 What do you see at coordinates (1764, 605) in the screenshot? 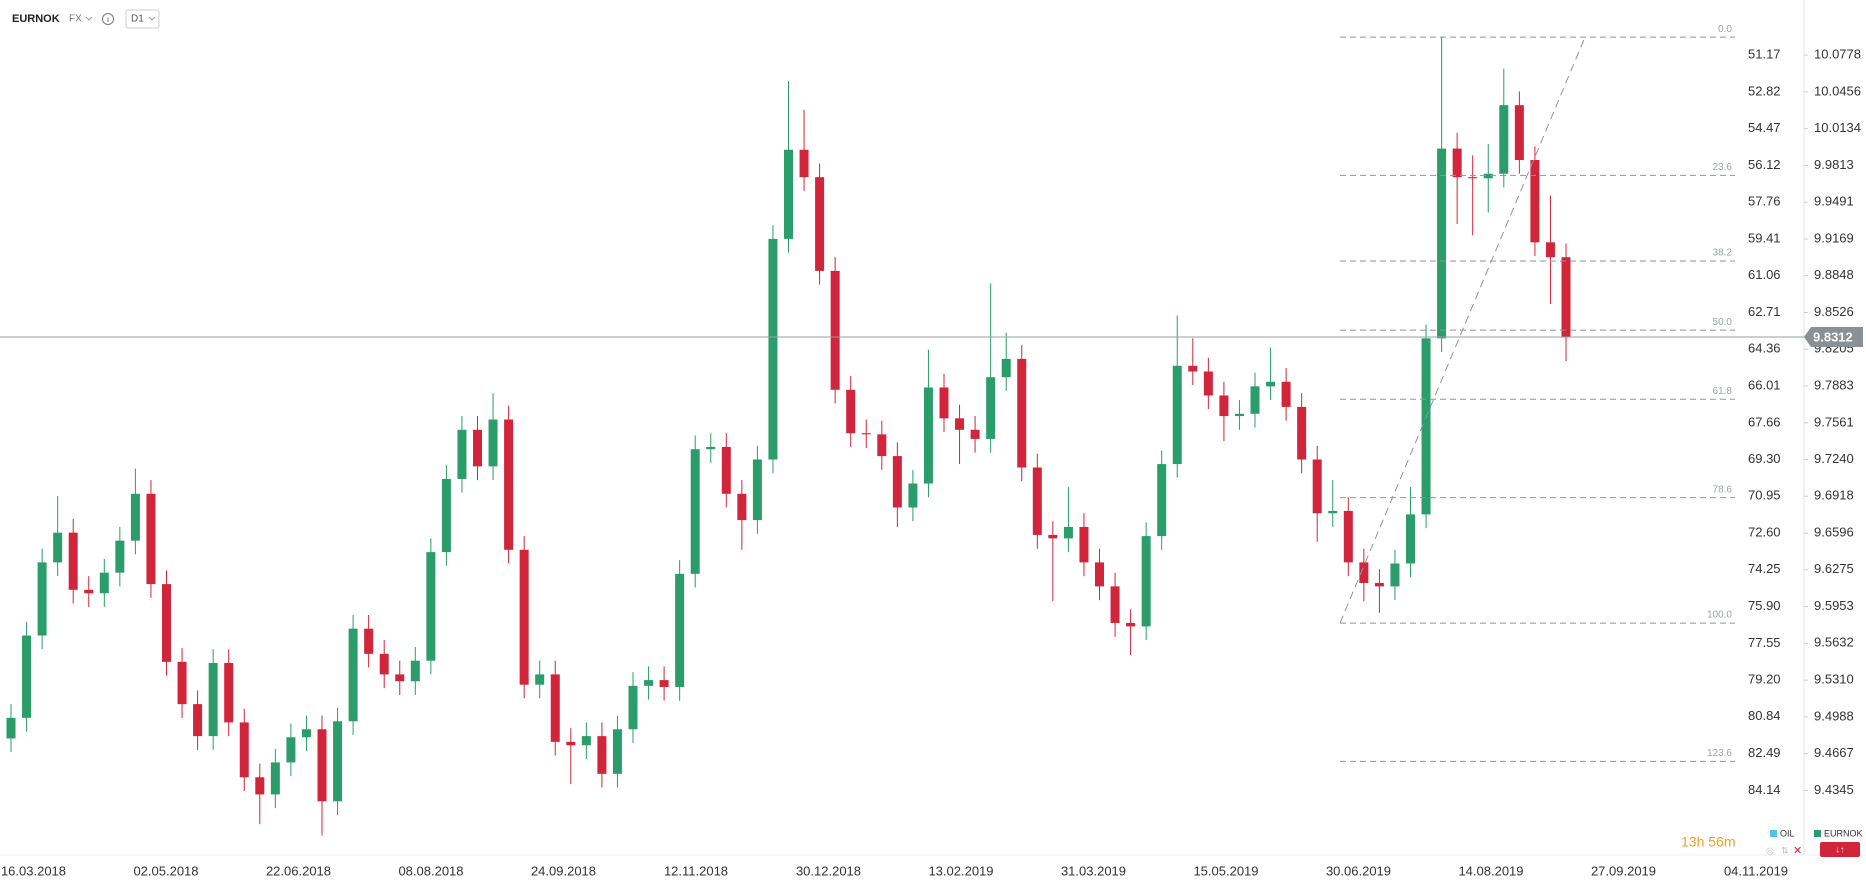
I see `y2-tick-label: 75.90` at bounding box center [1764, 605].